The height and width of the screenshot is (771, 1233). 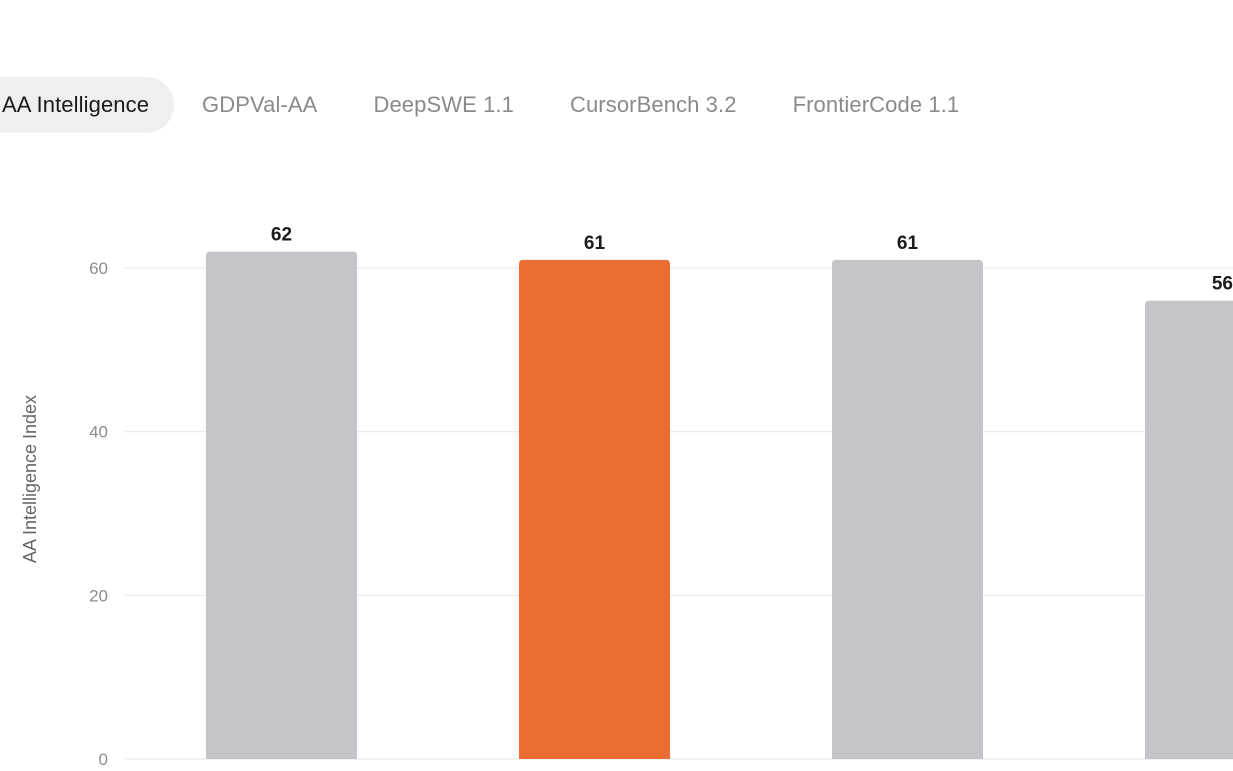 What do you see at coordinates (98, 432) in the screenshot?
I see `y-tick-label: 40` at bounding box center [98, 432].